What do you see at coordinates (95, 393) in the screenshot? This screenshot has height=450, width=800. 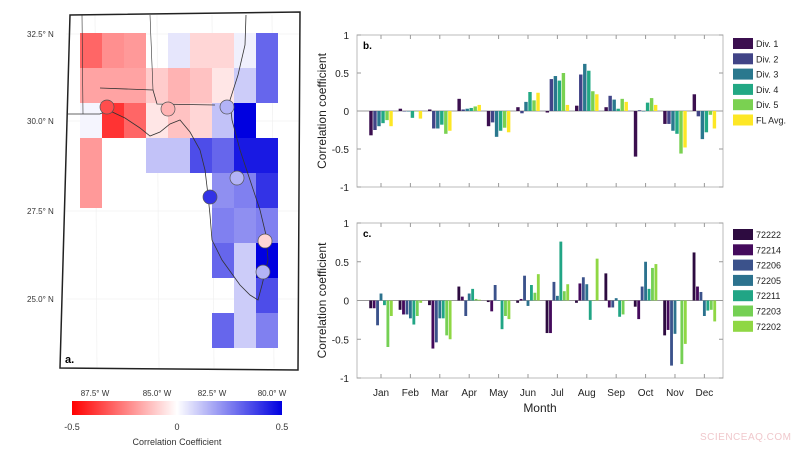 I see `longitude-label: 87.5° W` at bounding box center [95, 393].